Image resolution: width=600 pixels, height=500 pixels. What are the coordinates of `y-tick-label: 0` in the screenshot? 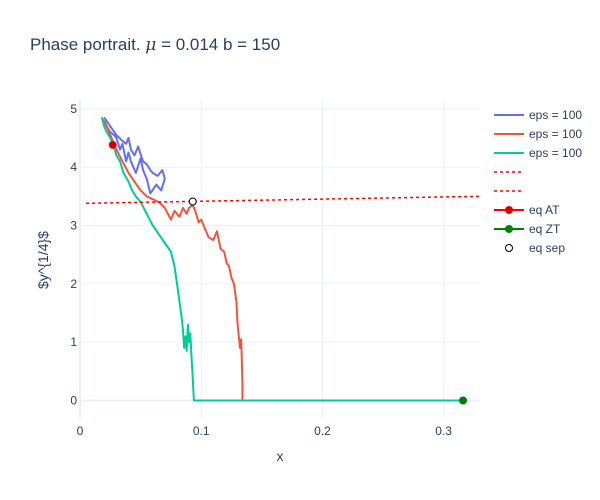 It's located at (73, 400).